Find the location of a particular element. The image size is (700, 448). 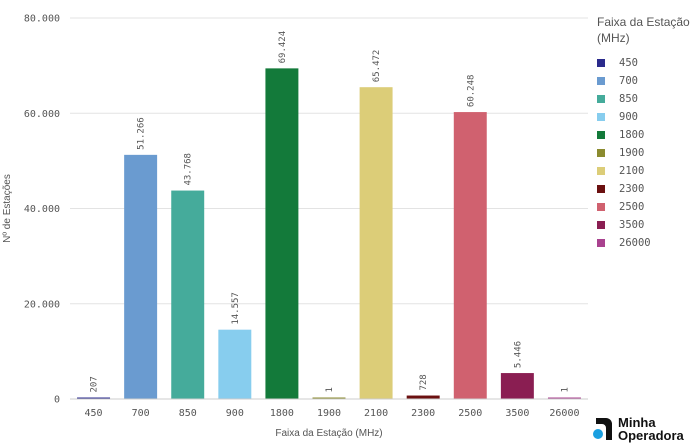

x-tick-label: 1800 is located at coordinates (282, 413).